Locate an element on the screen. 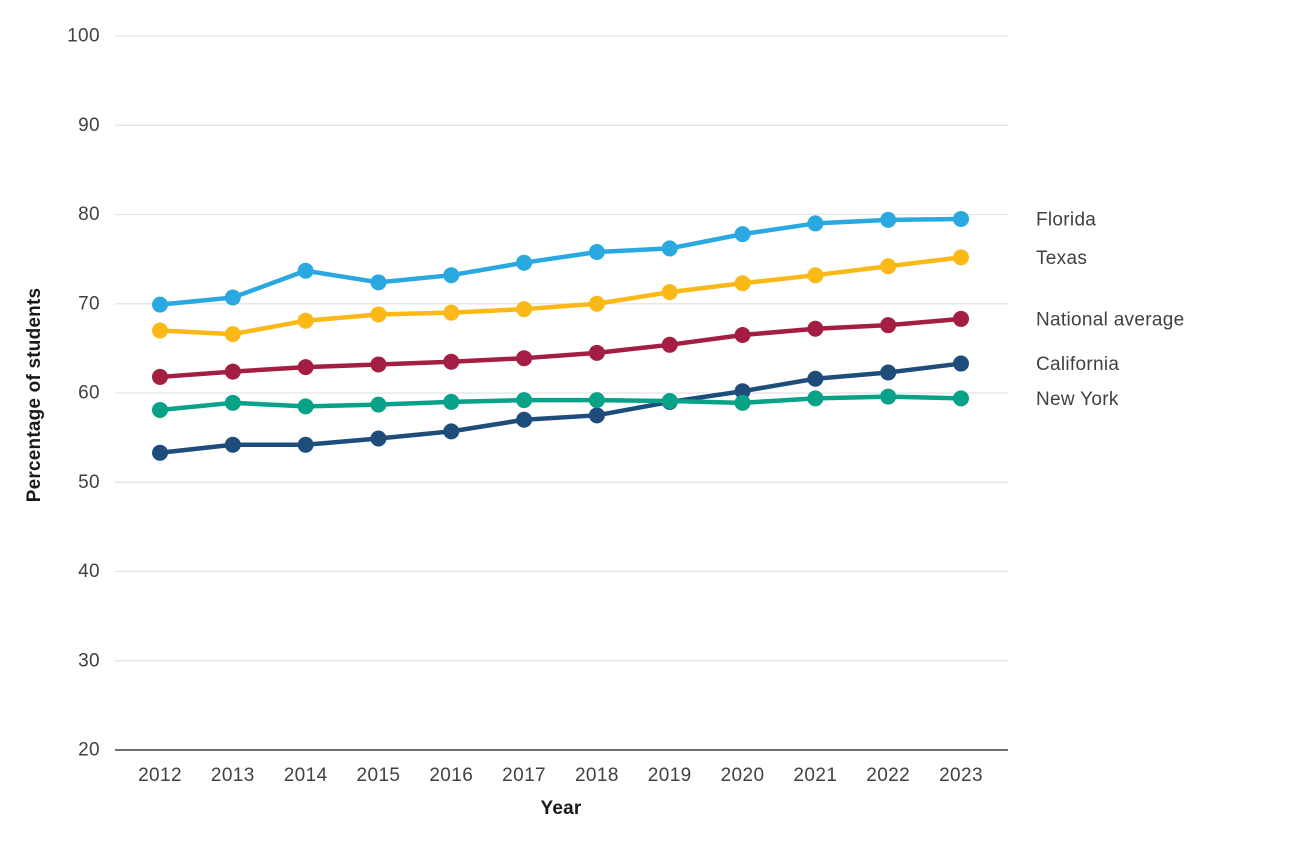  data-point-florida-2017 is located at coordinates (524, 262).